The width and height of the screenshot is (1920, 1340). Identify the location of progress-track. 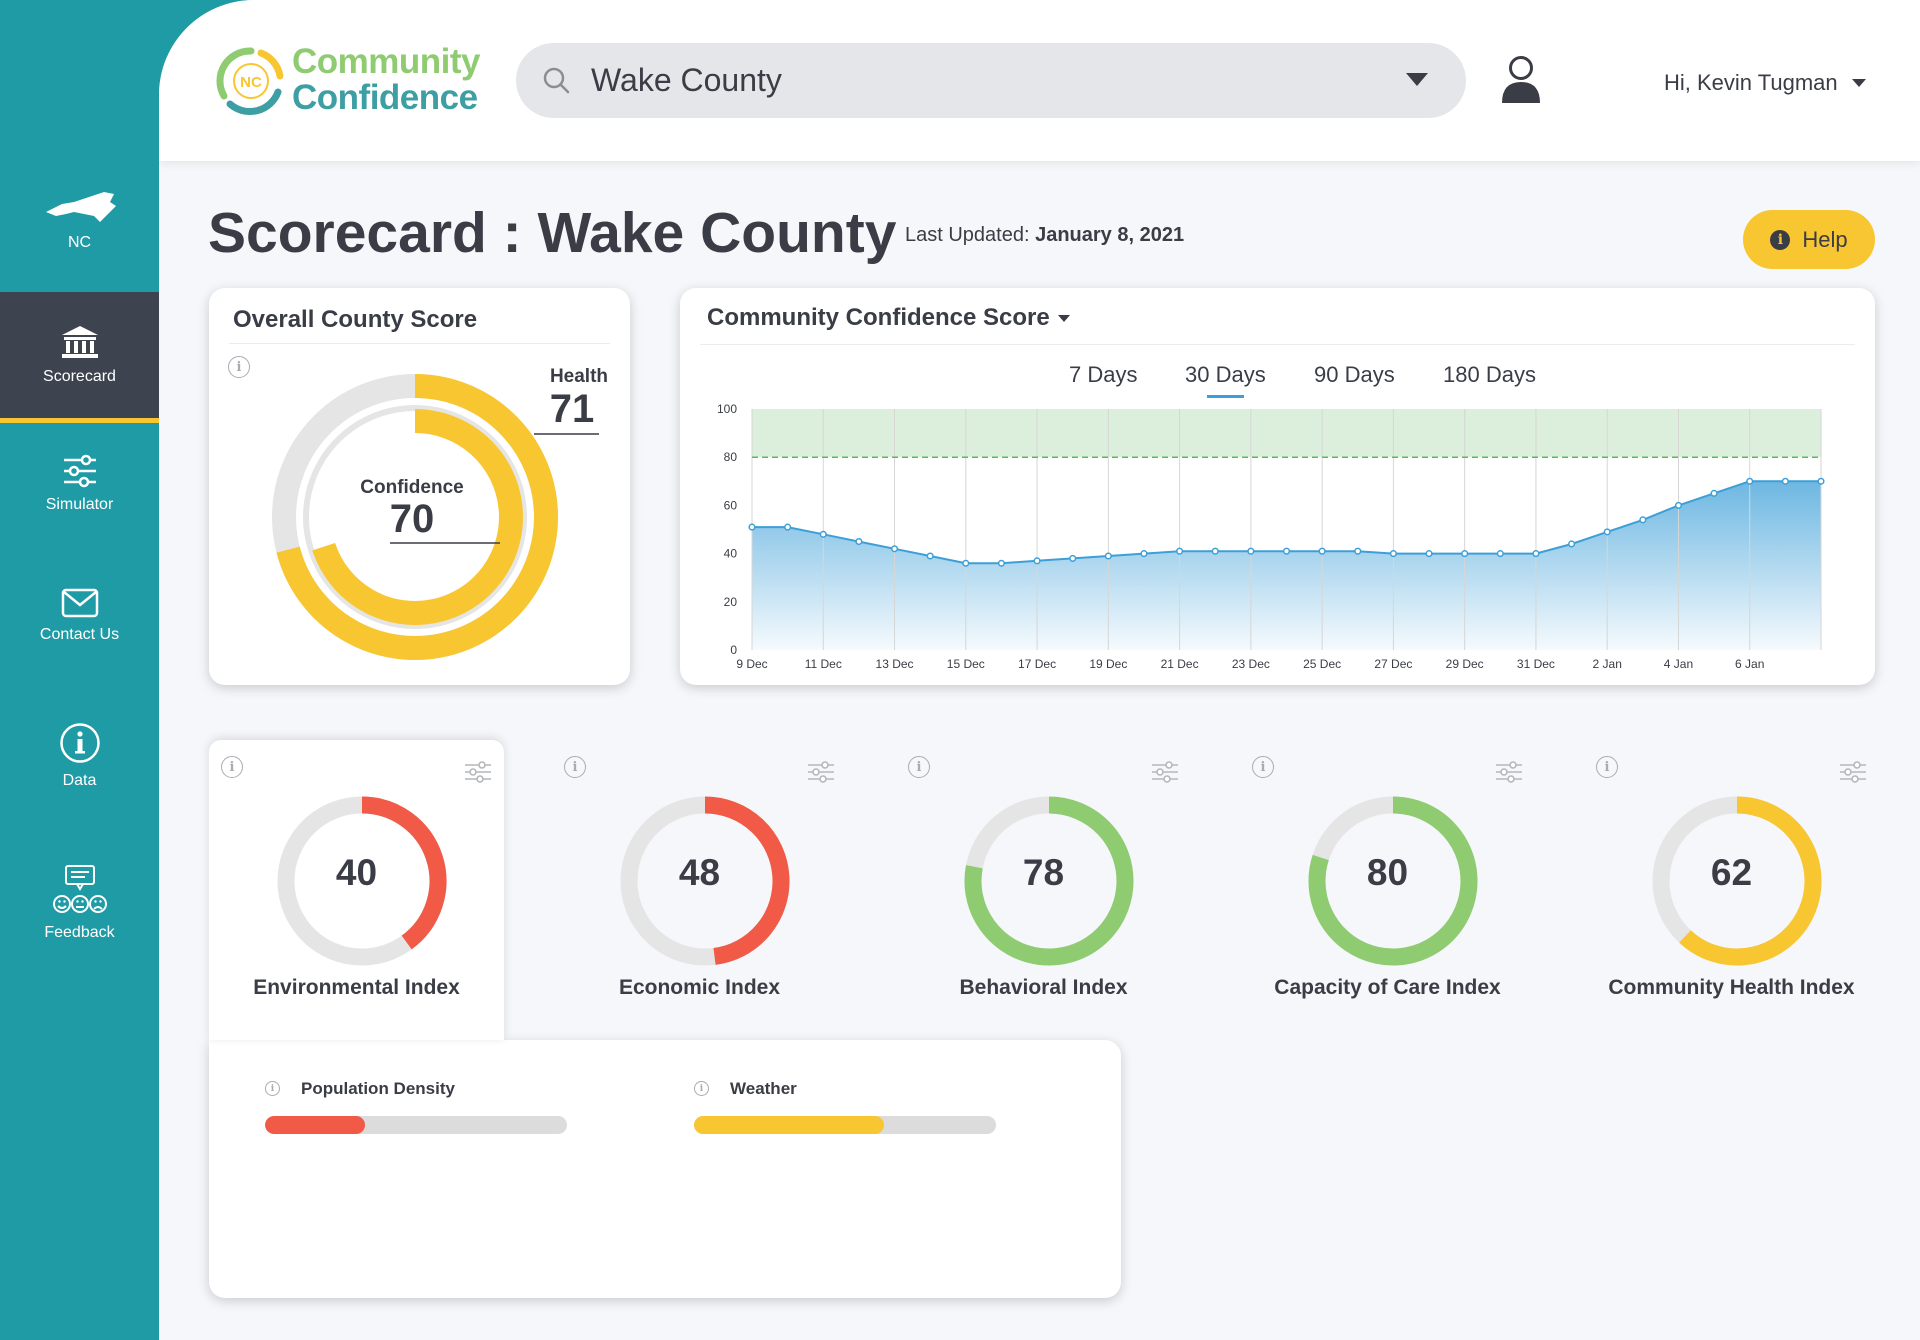
(416, 1125).